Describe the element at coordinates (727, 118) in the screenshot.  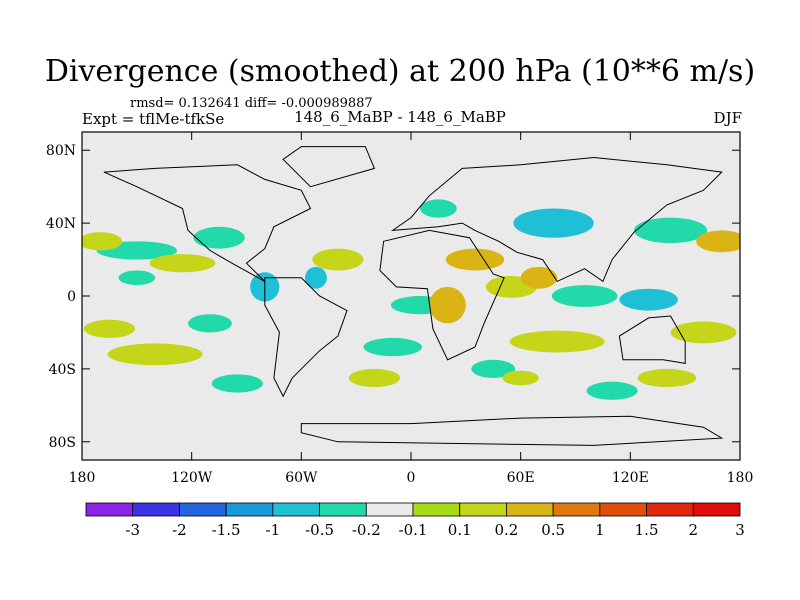
I see `season-label: DJF` at that location.